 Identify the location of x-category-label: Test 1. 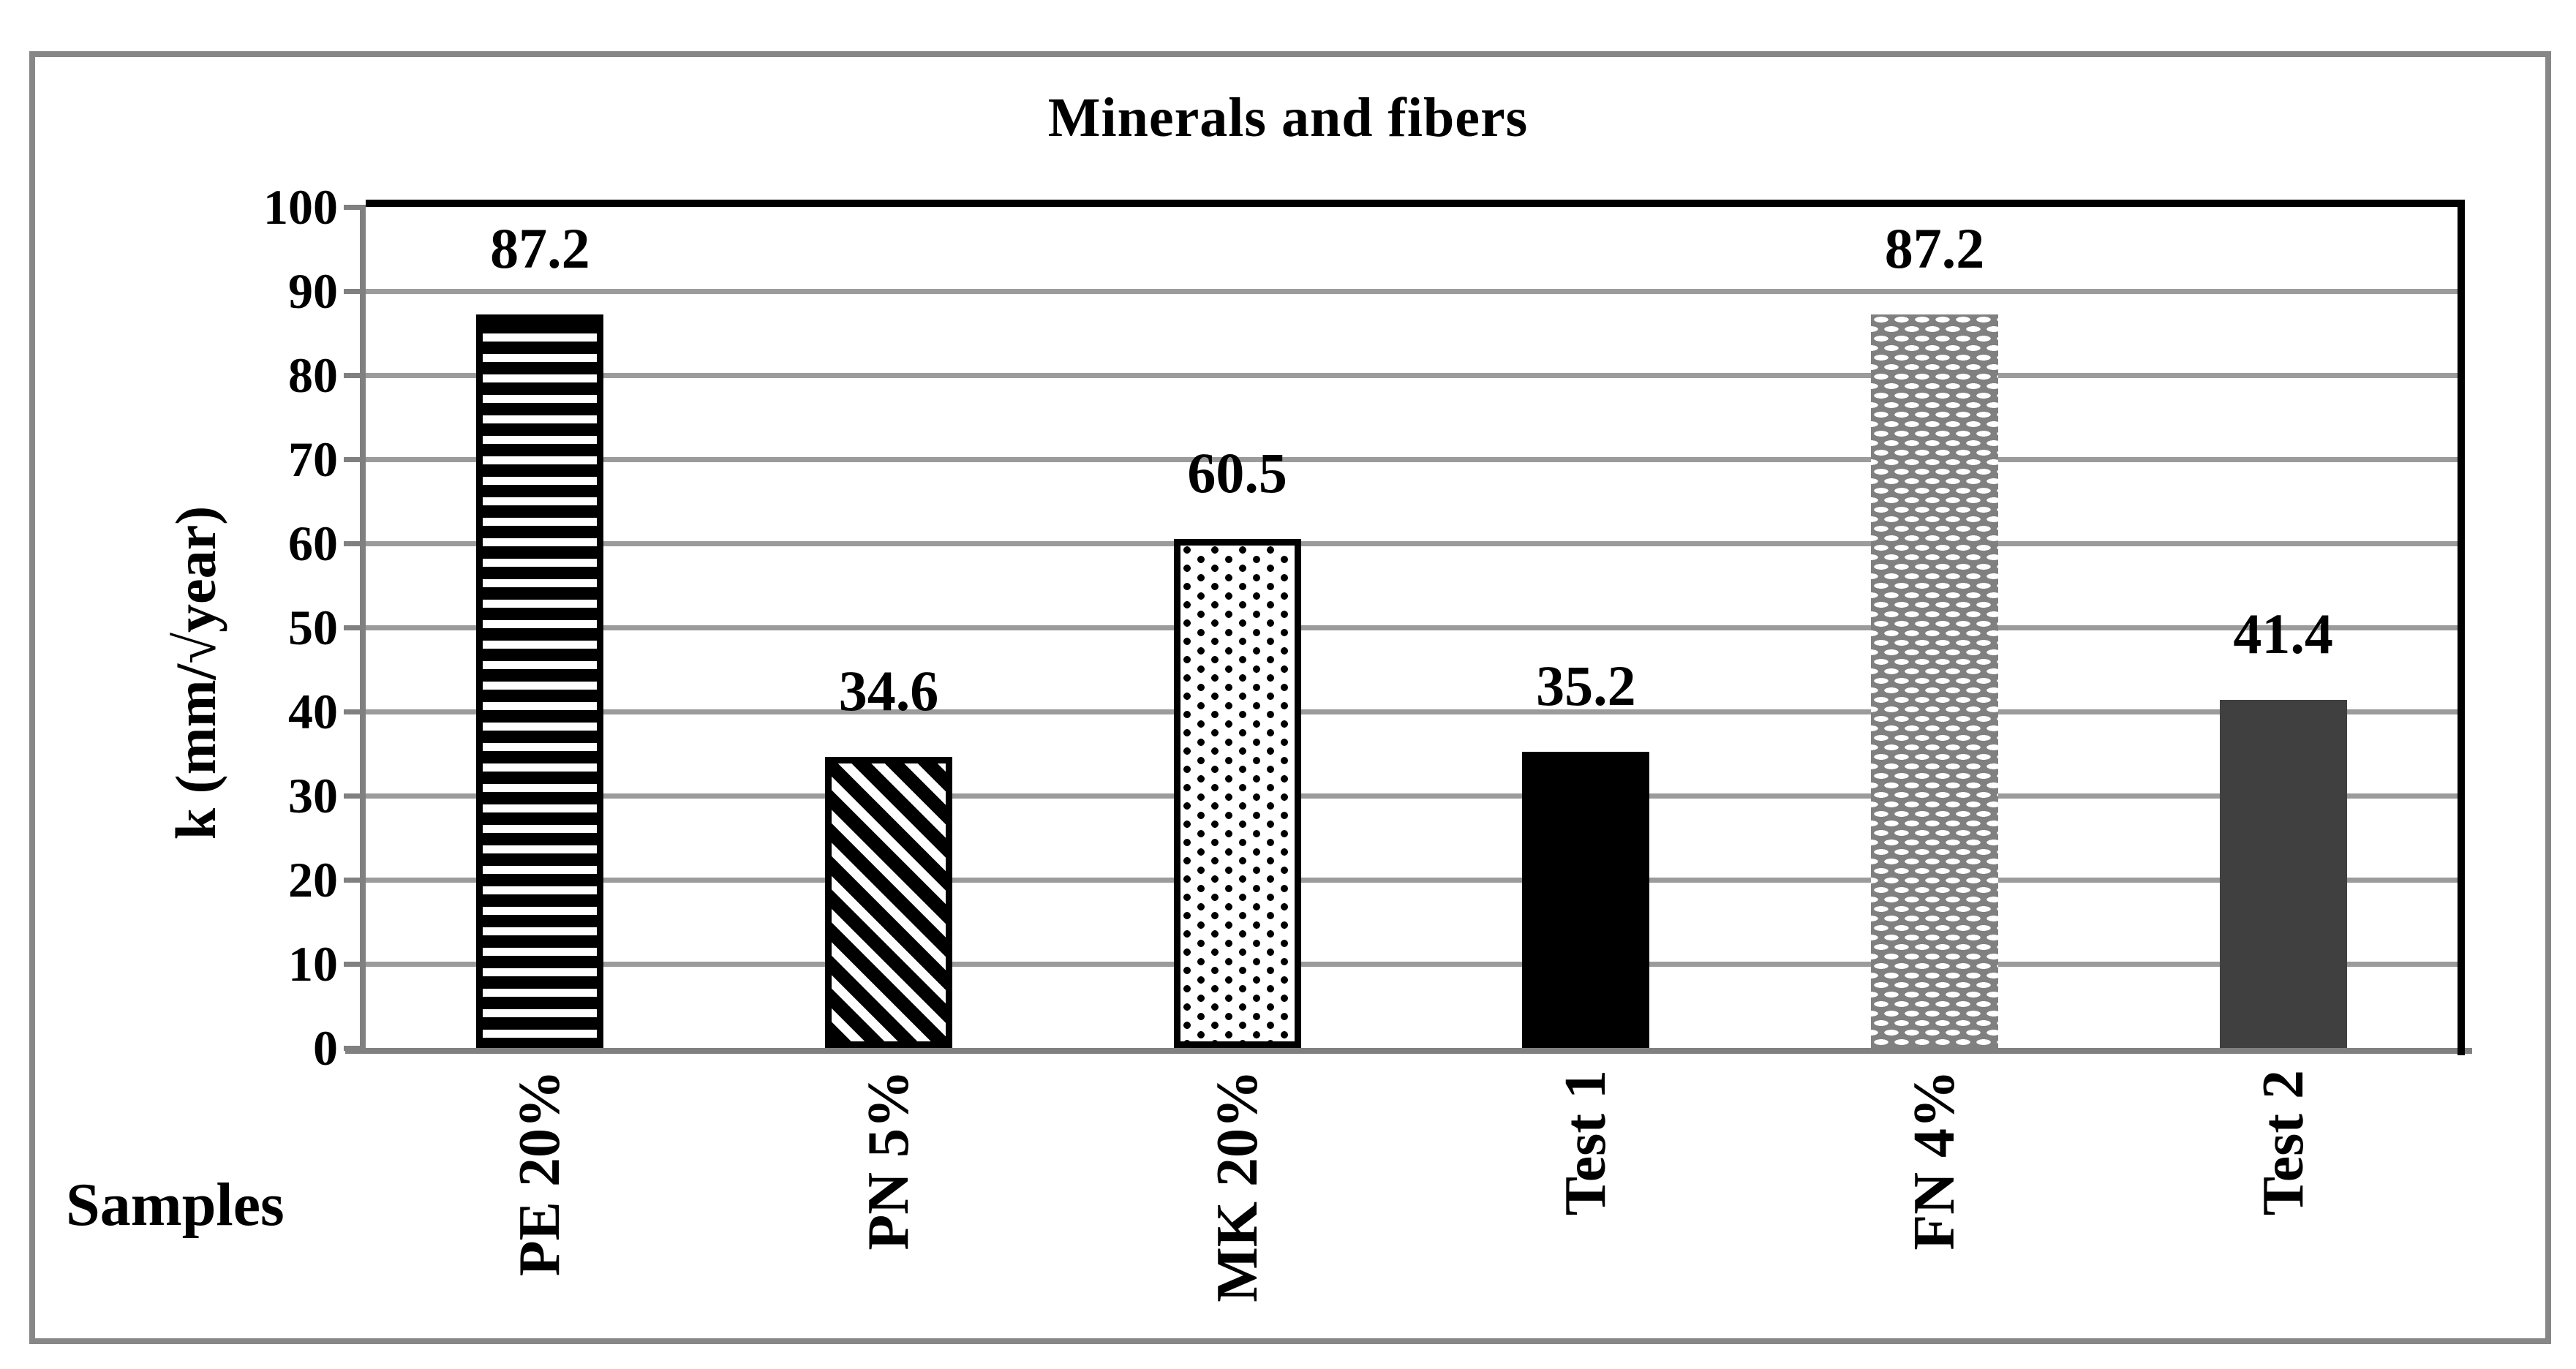
(1586, 1143).